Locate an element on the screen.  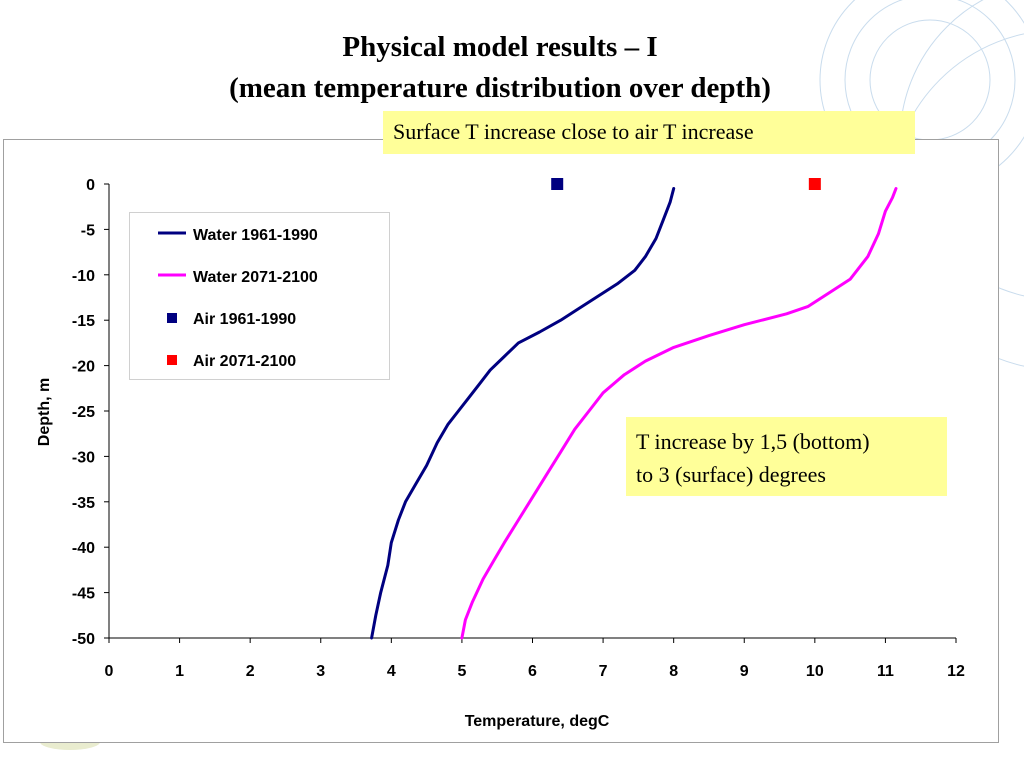
legend-water-2071-label: Water 2071-2100 is located at coordinates (255, 277).